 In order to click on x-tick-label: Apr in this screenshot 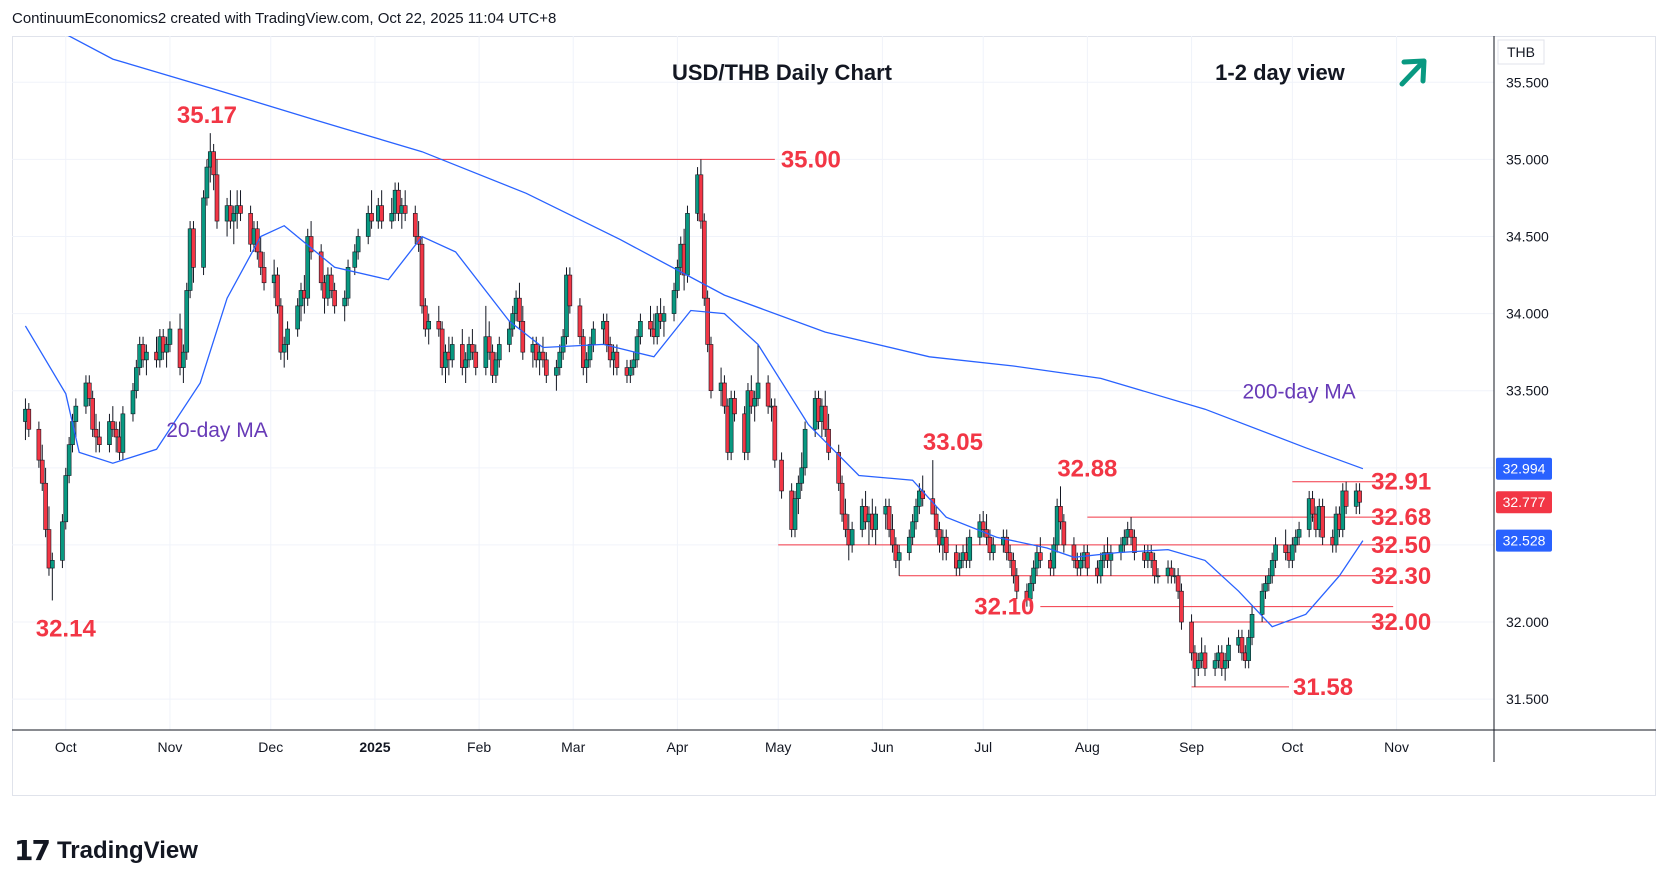, I will do `click(677, 747)`.